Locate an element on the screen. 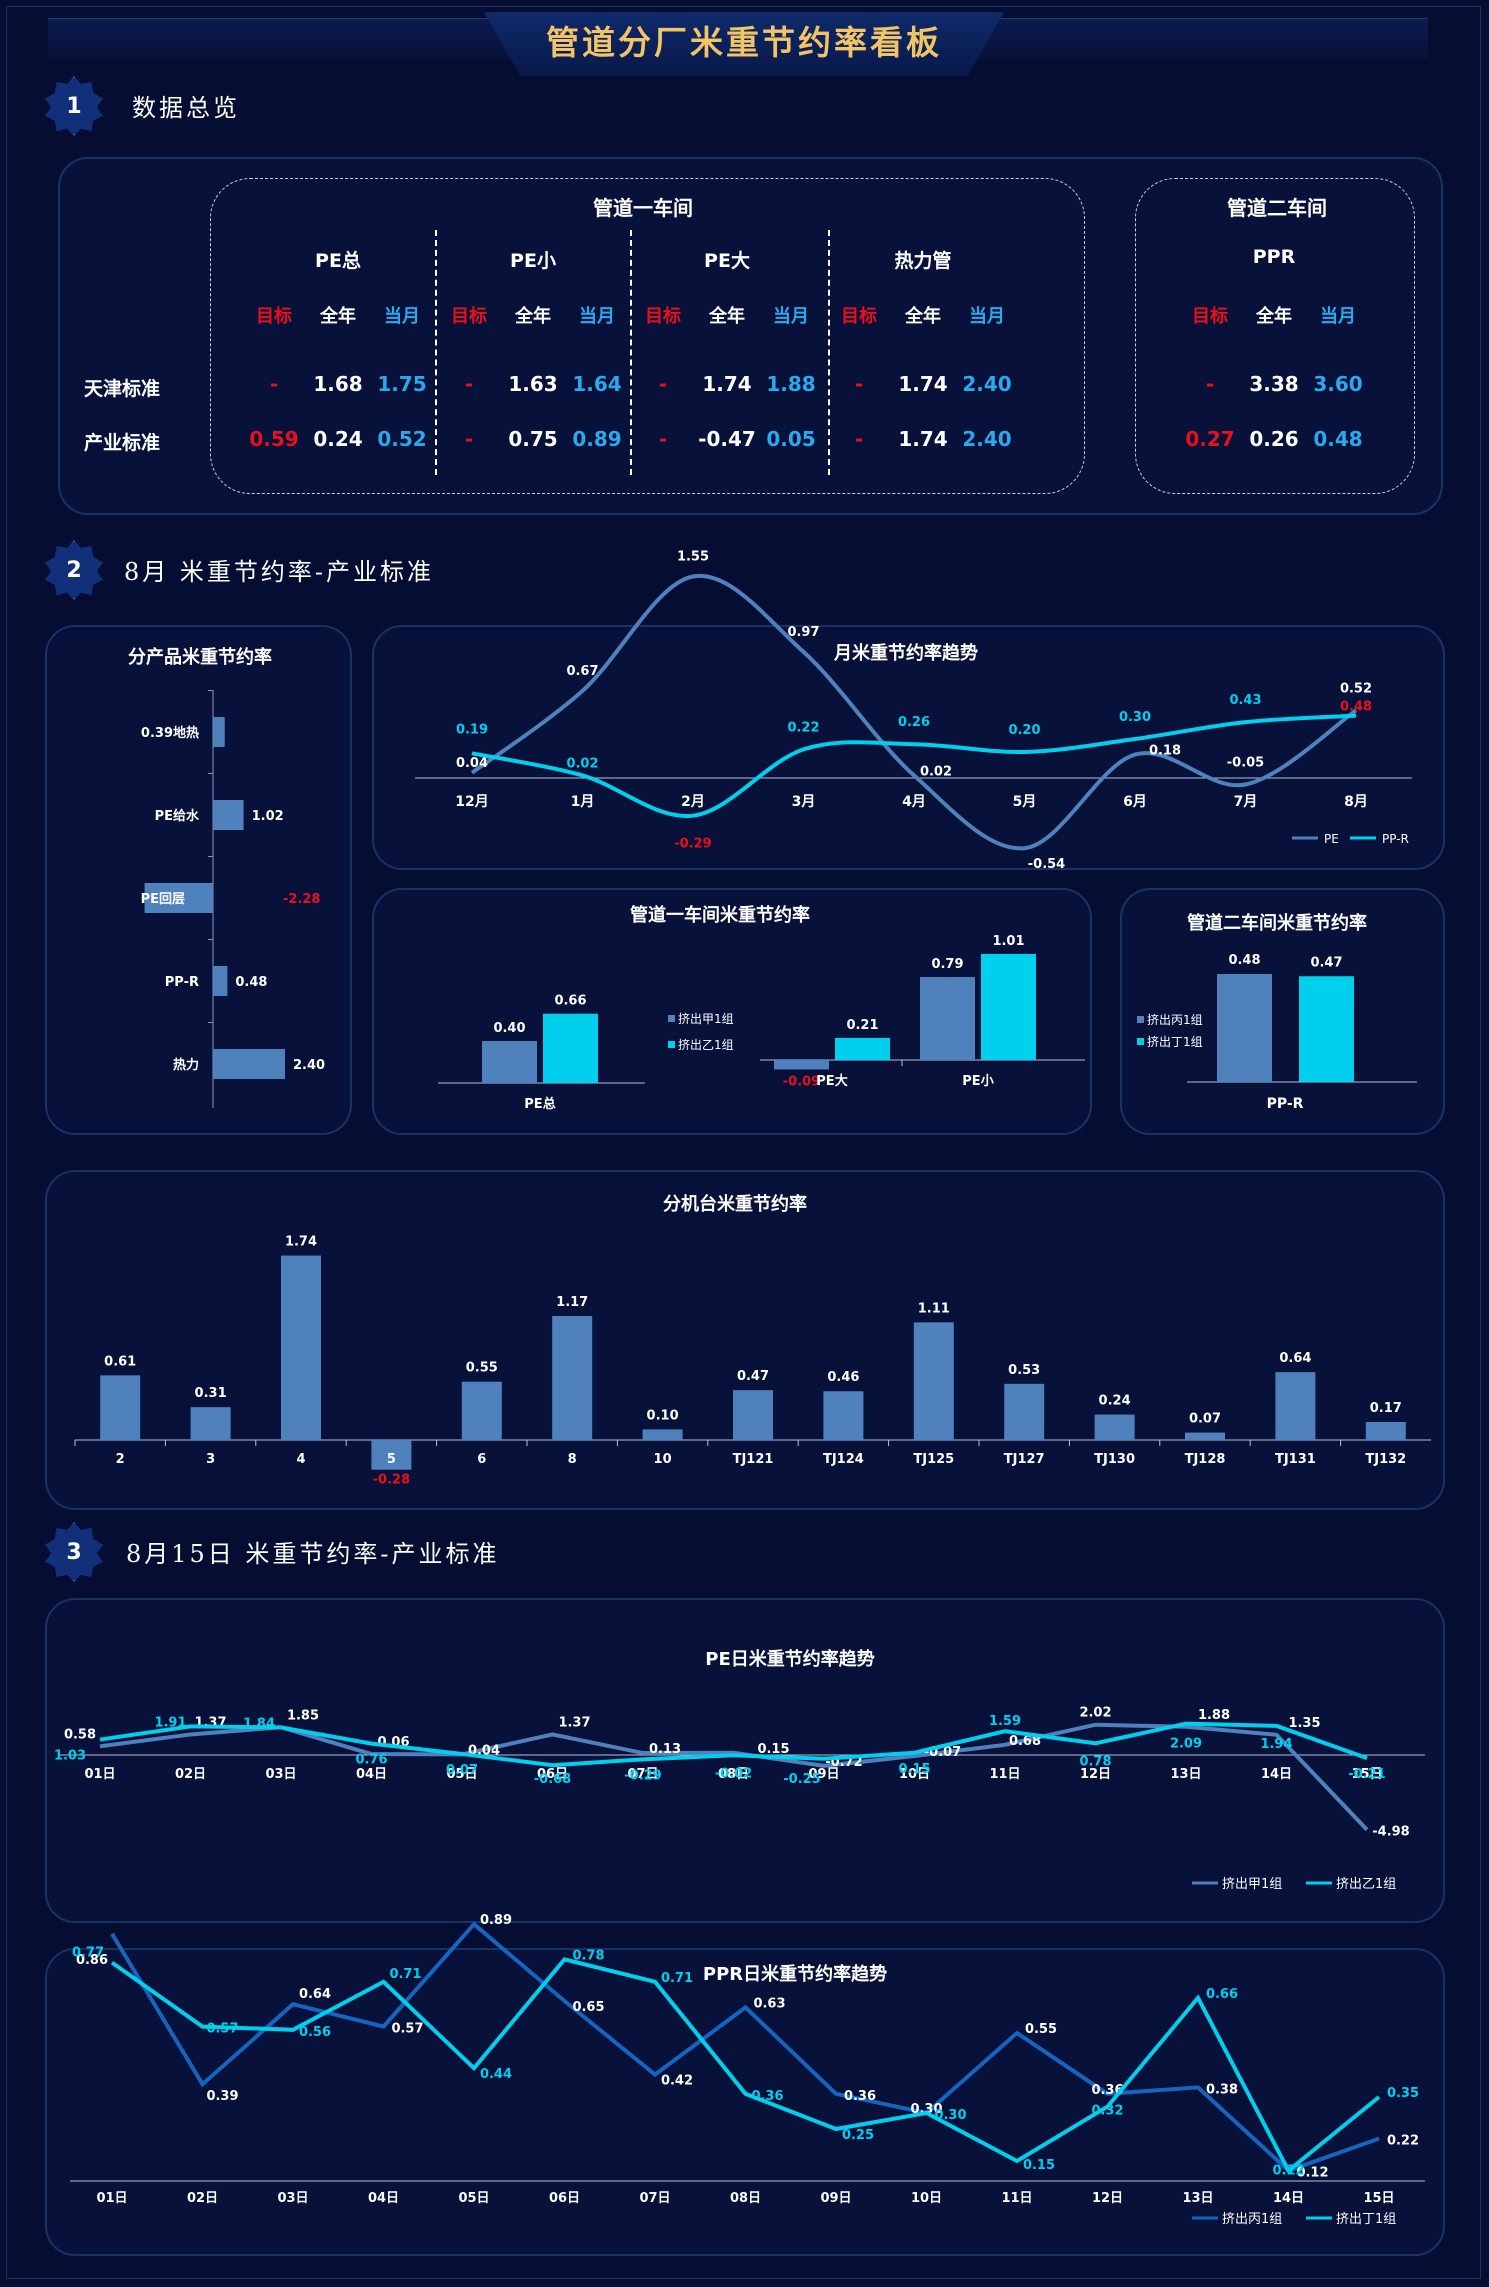 This screenshot has height=2287, width=1489. workshop2-box is located at coordinates (1275, 336).